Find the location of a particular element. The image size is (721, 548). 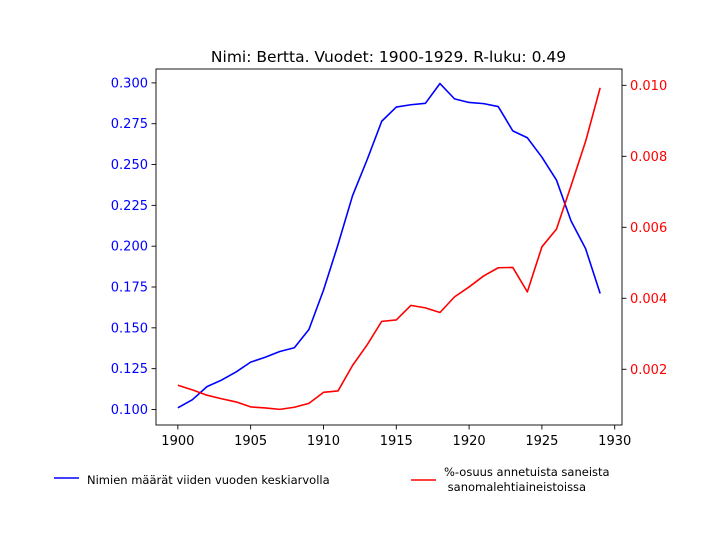

y-right-tick-label: 0.004 is located at coordinates (648, 299).